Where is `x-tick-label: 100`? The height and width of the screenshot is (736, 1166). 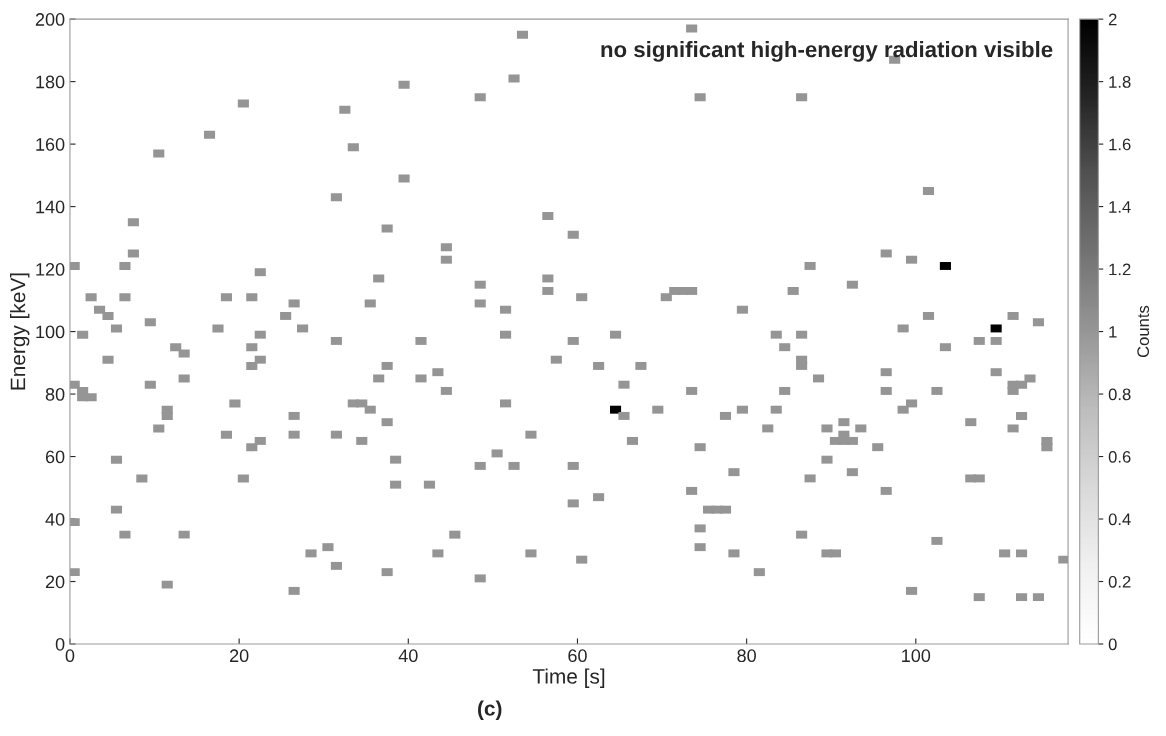
x-tick-label: 100 is located at coordinates (916, 656).